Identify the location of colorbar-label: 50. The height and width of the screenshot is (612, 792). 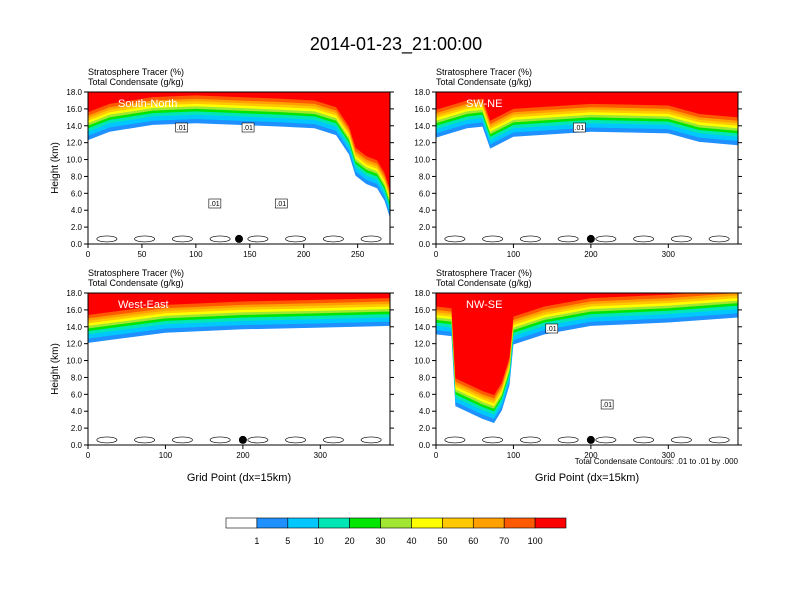
(442, 541).